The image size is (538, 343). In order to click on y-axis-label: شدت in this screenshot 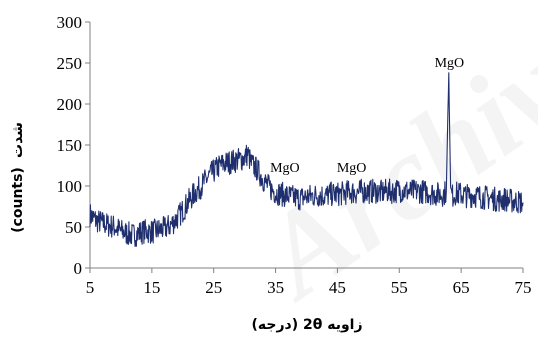, I will do `click(18, 140)`.